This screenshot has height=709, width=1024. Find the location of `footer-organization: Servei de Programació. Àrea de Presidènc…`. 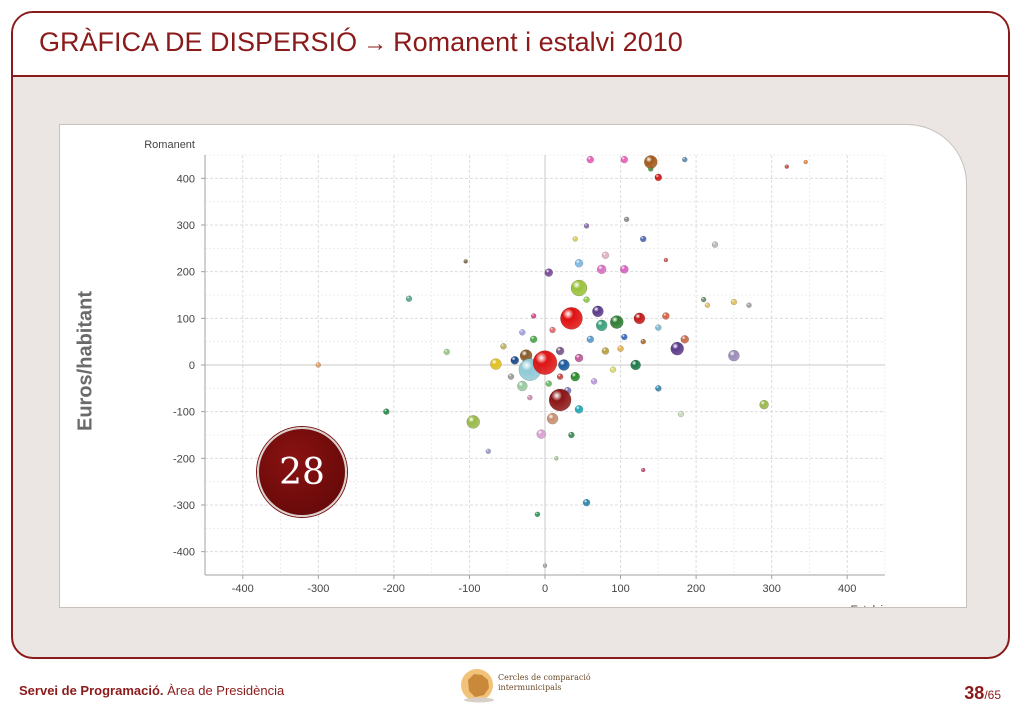

footer-organization: Servei de Programació. Àrea de Presidènc… is located at coordinates (151, 690).